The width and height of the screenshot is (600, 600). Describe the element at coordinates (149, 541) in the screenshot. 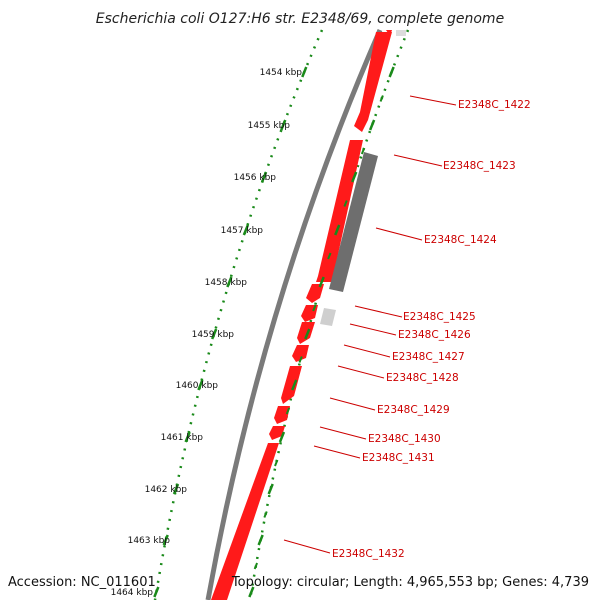

I see `ruler-label: 1463 kbp` at that location.